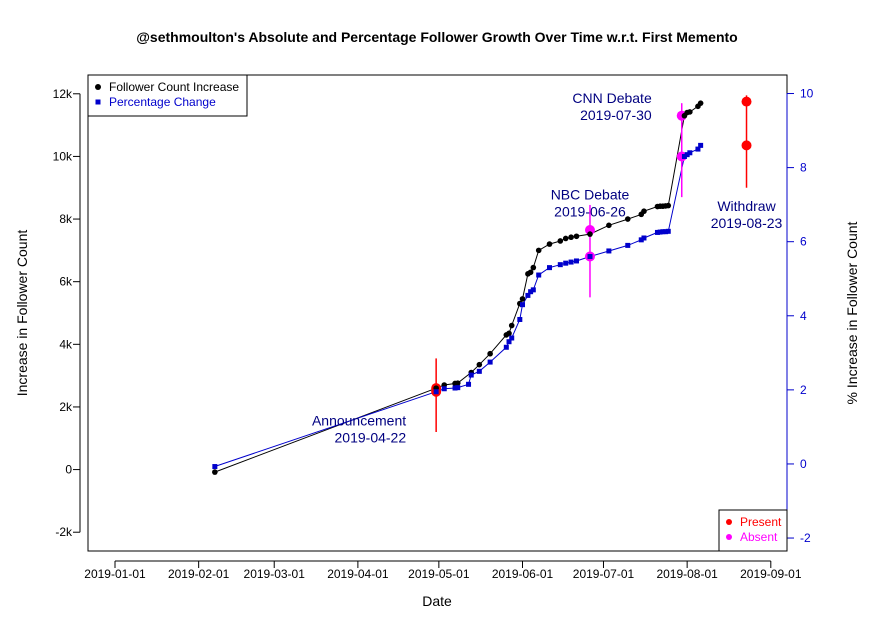 The width and height of the screenshot is (875, 625). I want to click on status-marker-present, so click(729, 522).